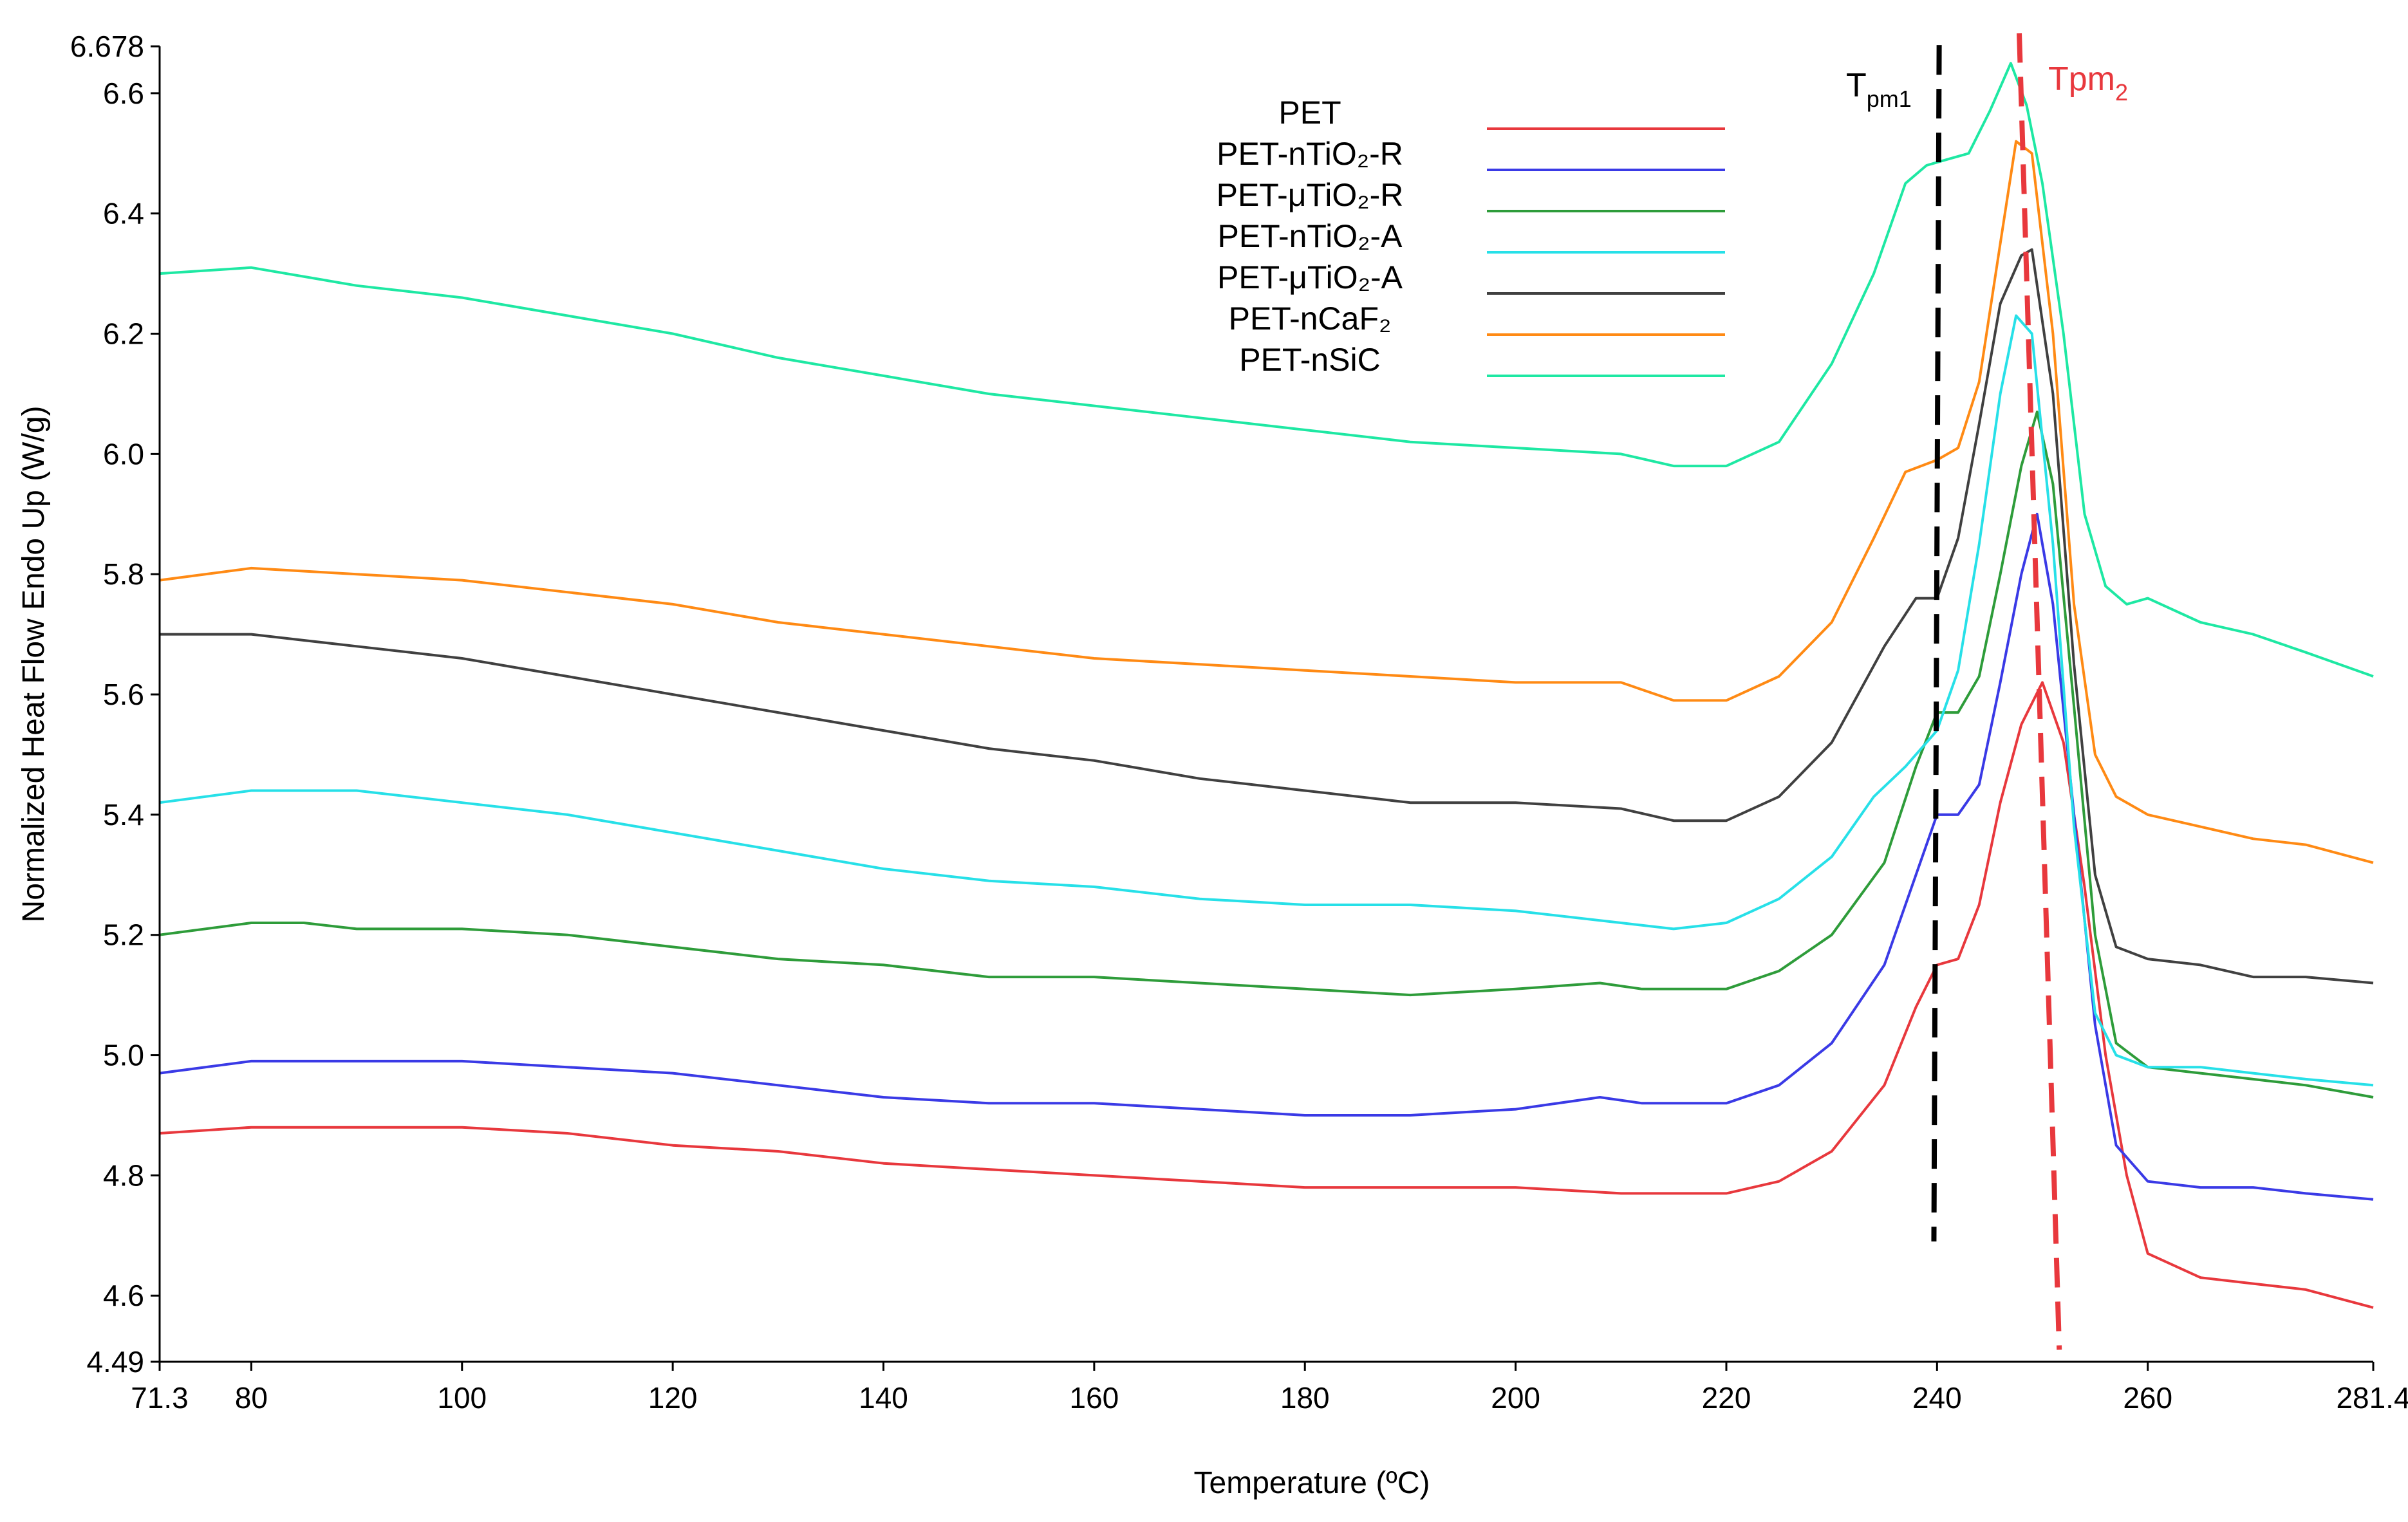 Image resolution: width=2408 pixels, height=1522 pixels. I want to click on x-tick-label: 140, so click(883, 1398).